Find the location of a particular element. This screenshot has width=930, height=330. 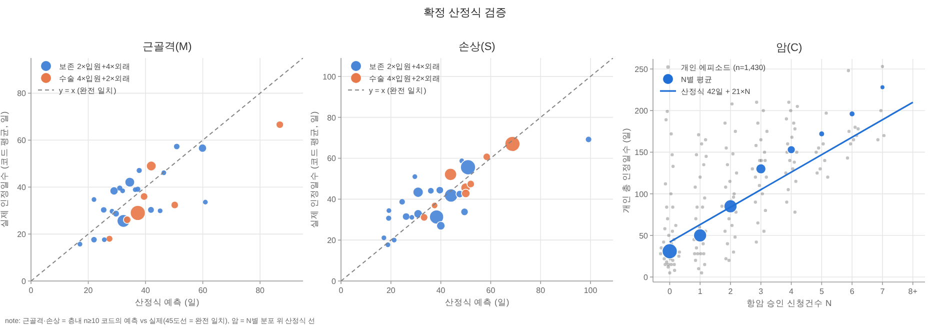

x-tick-label: 100 is located at coordinates (591, 290).